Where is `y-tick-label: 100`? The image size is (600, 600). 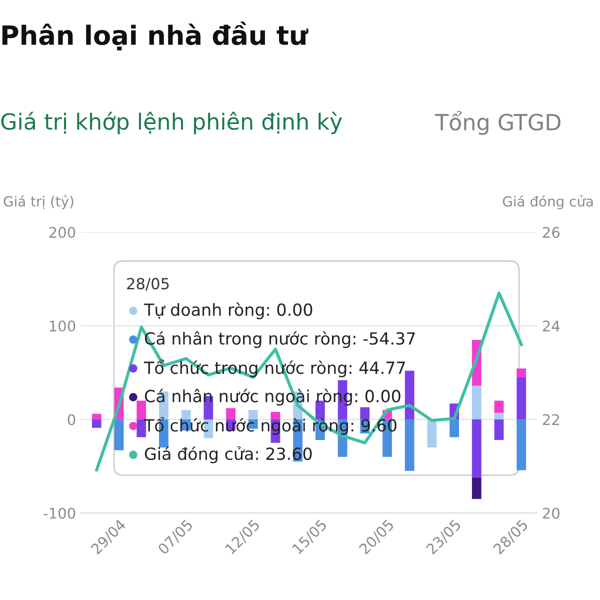
y-tick-label: 100 is located at coordinates (63, 326).